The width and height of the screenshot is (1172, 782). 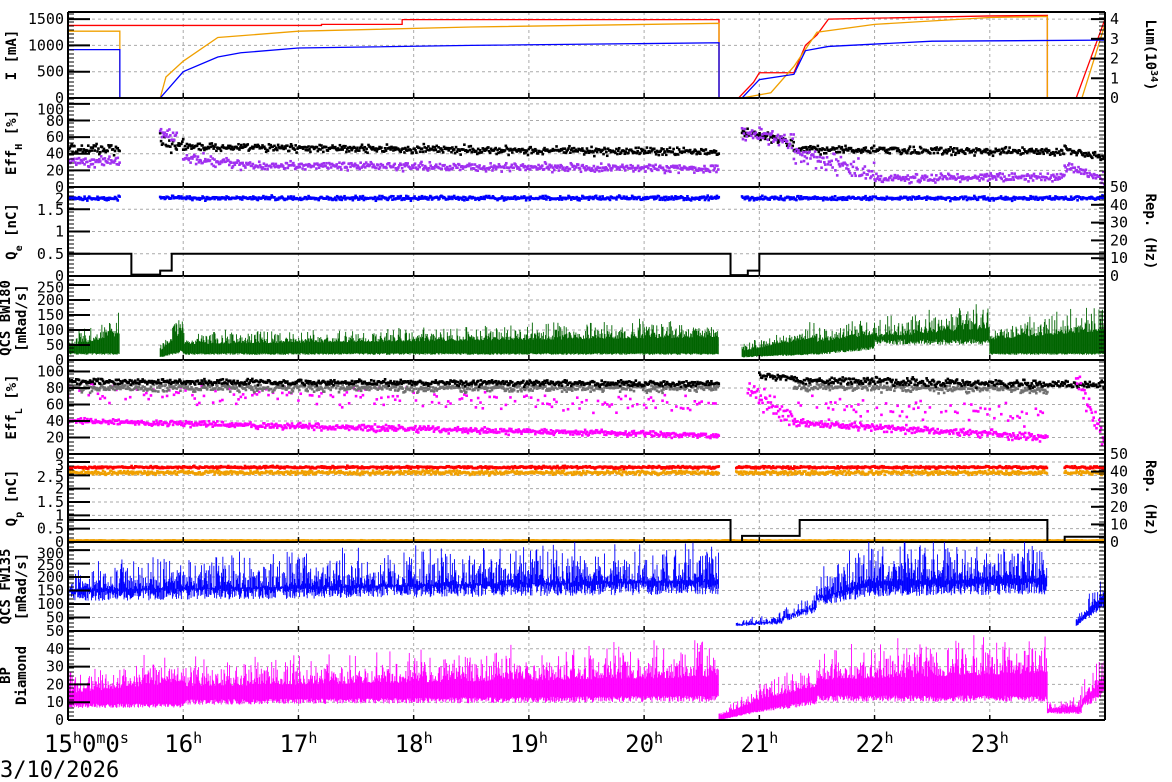 I want to click on series-orange-current, so click(x=586, y=56).